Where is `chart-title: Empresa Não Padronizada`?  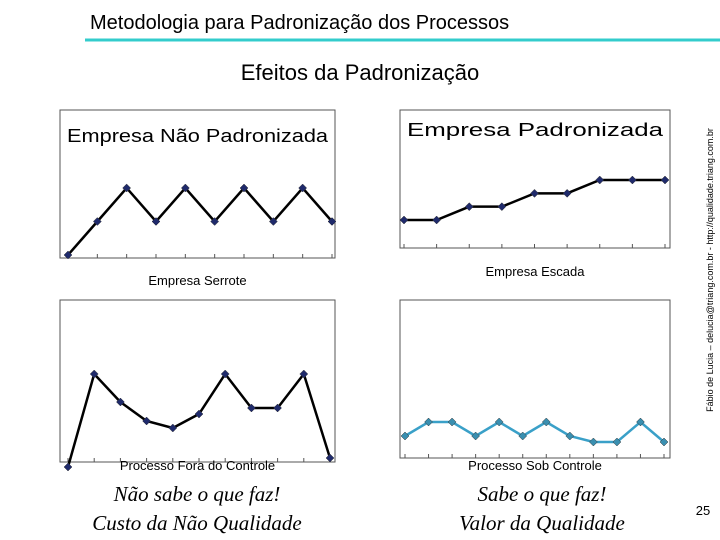 chart-title: Empresa Não Padronizada is located at coordinates (198, 136).